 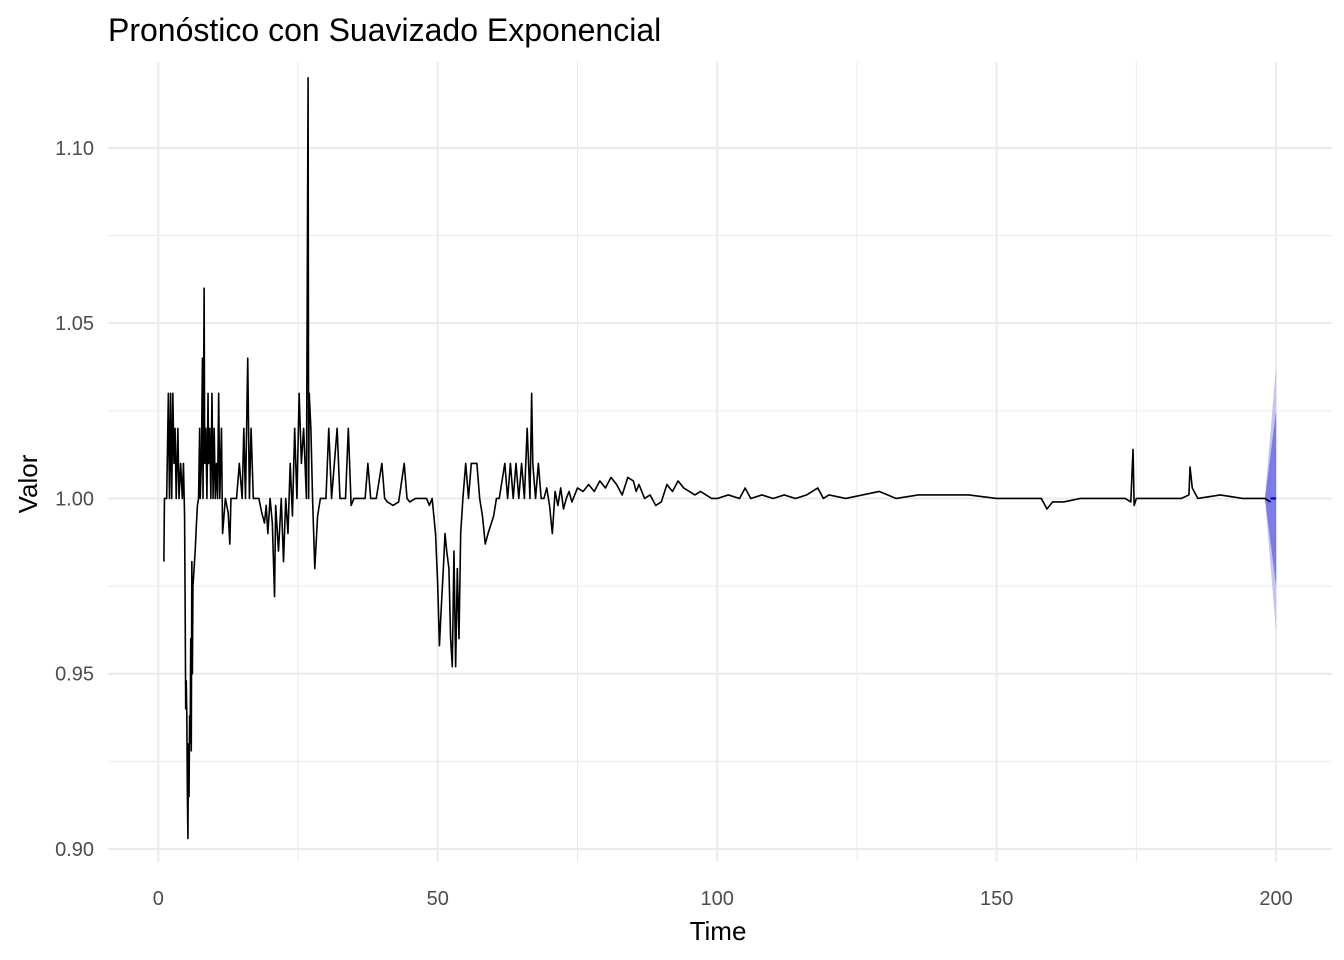 I want to click on y-tick-label: 1.05, so click(x=74, y=324).